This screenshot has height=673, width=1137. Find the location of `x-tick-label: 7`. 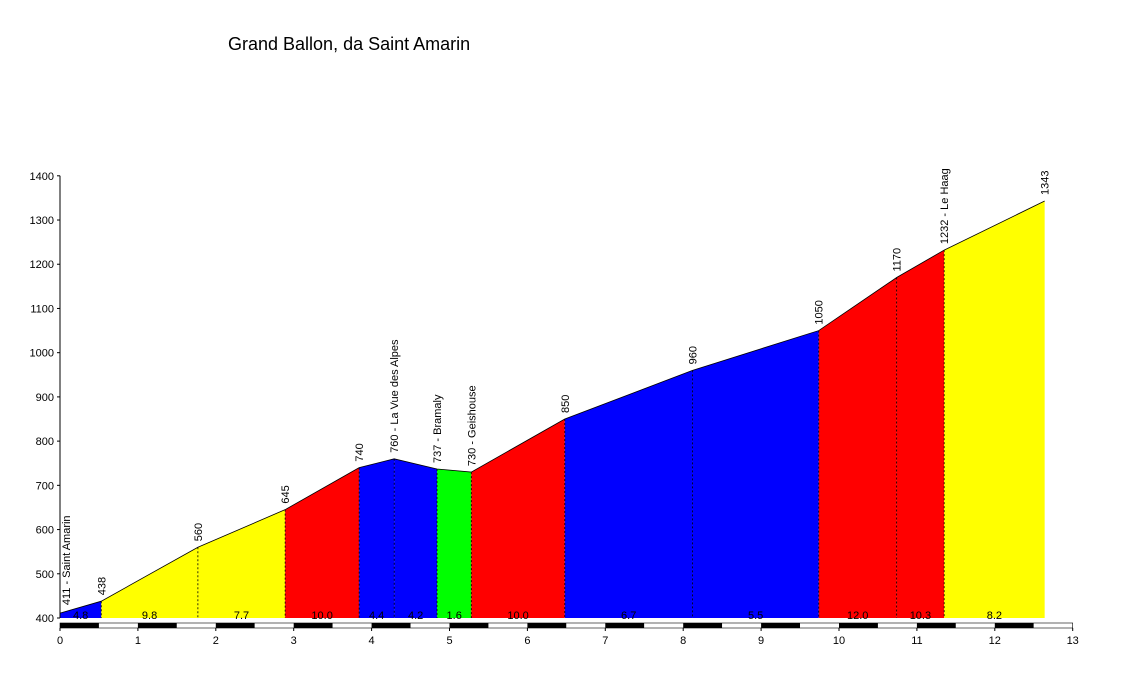

x-tick-label: 7 is located at coordinates (605, 641).